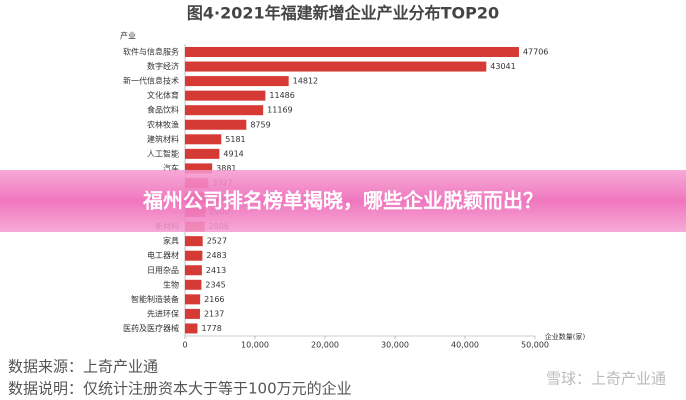  Describe the element at coordinates (279, 110) in the screenshot. I see `value-label: 11169` at that location.